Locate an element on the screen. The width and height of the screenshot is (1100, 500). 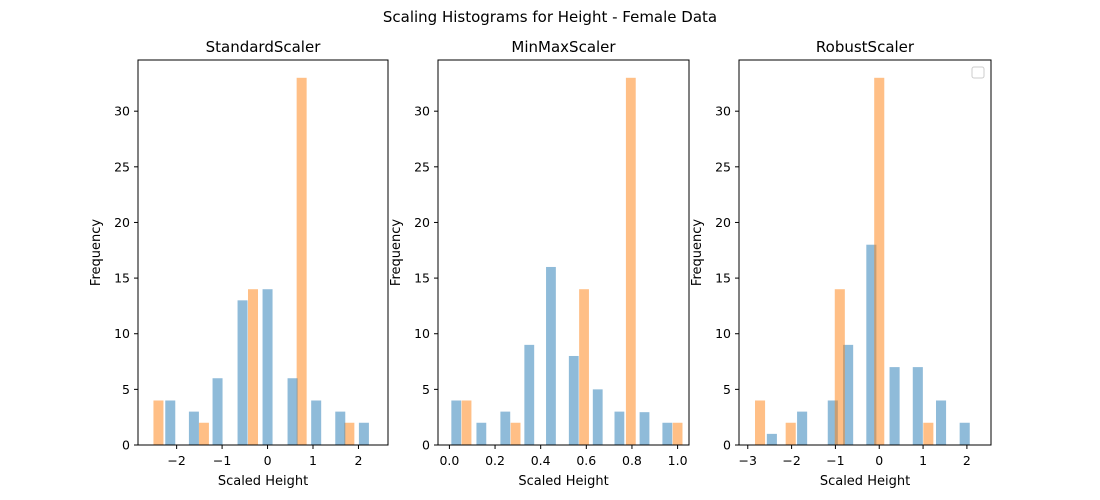
robustscaler-x-tick-label: 2 is located at coordinates (967, 460).